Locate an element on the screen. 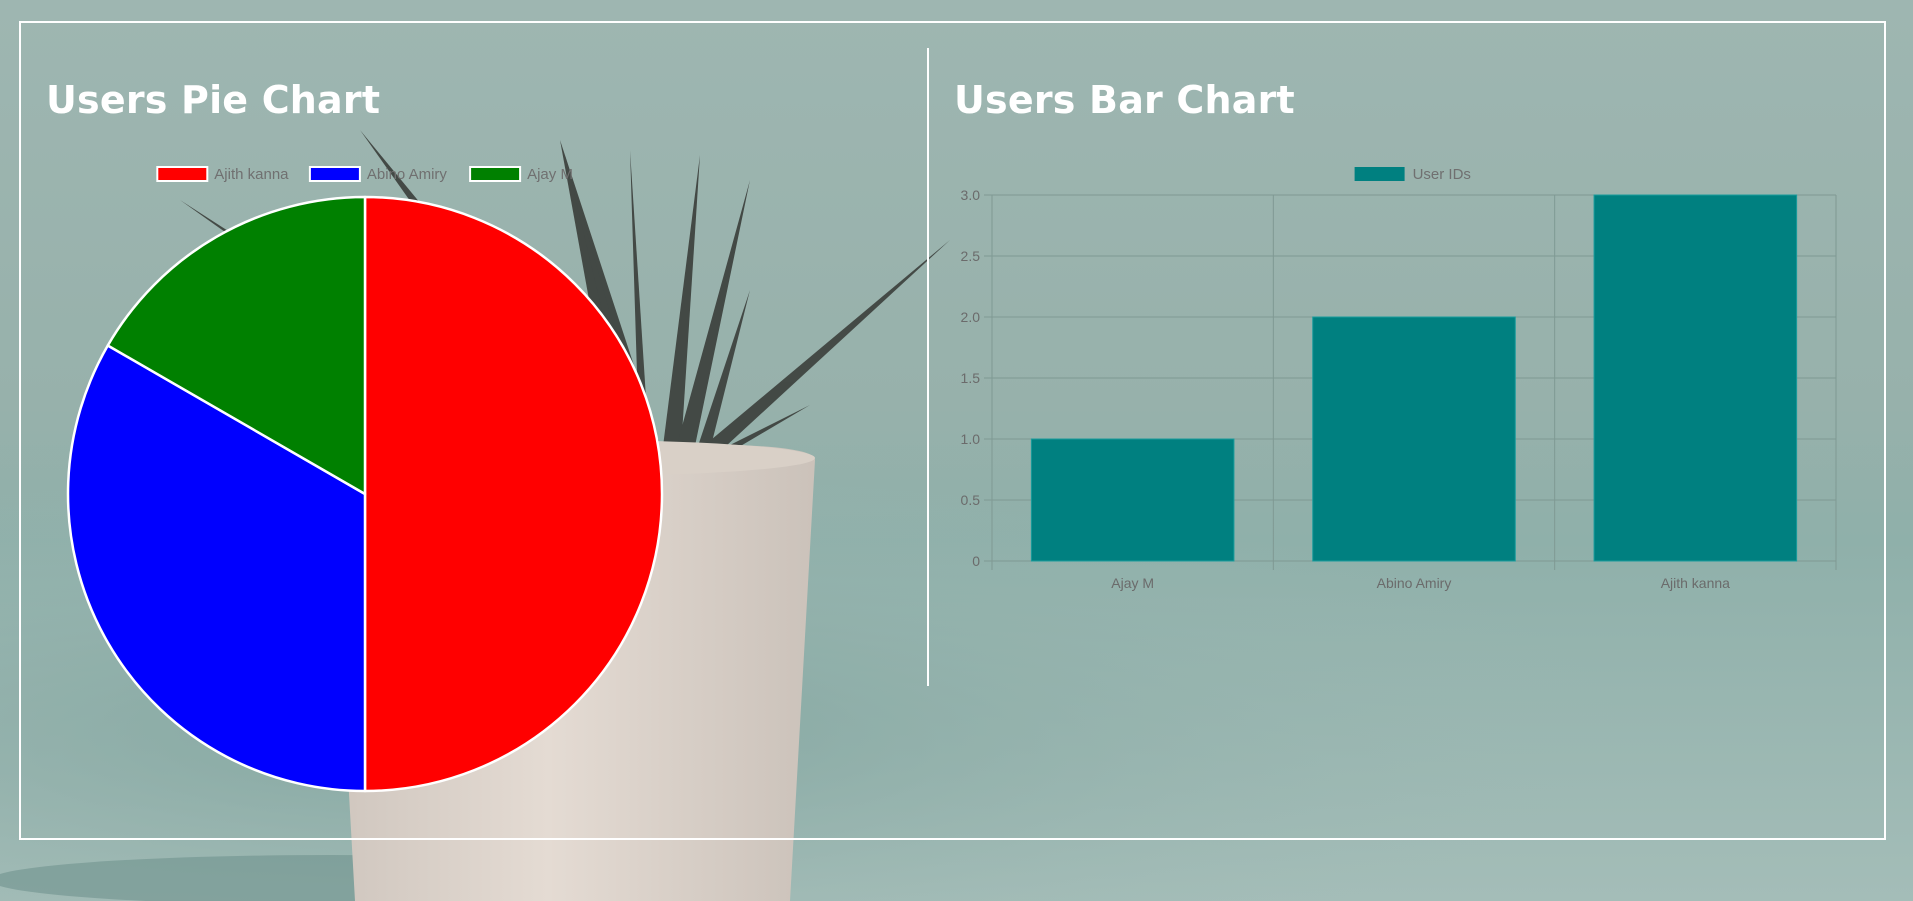 Image resolution: width=1913 pixels, height=901 pixels. y-tick-label: 1.0 is located at coordinates (971, 439).